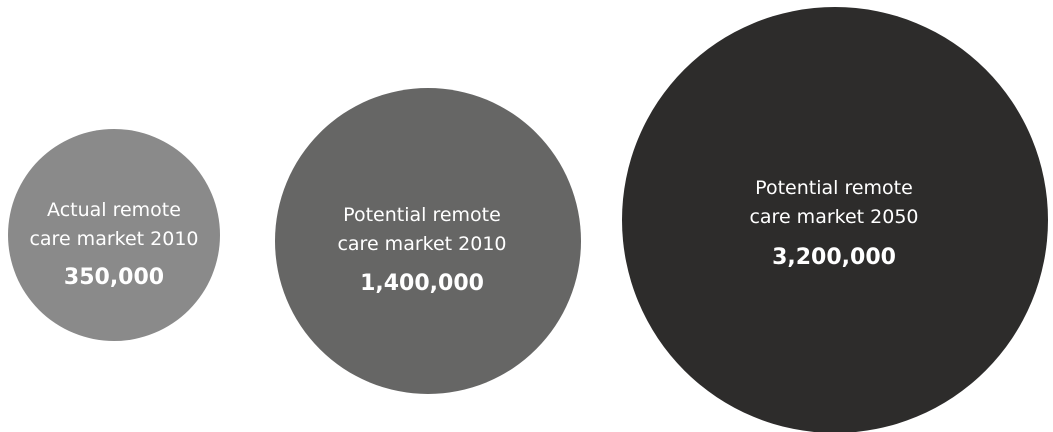 The image size is (1053, 432). What do you see at coordinates (833, 217) in the screenshot?
I see `bubble-label-line: care market 2050` at bounding box center [833, 217].